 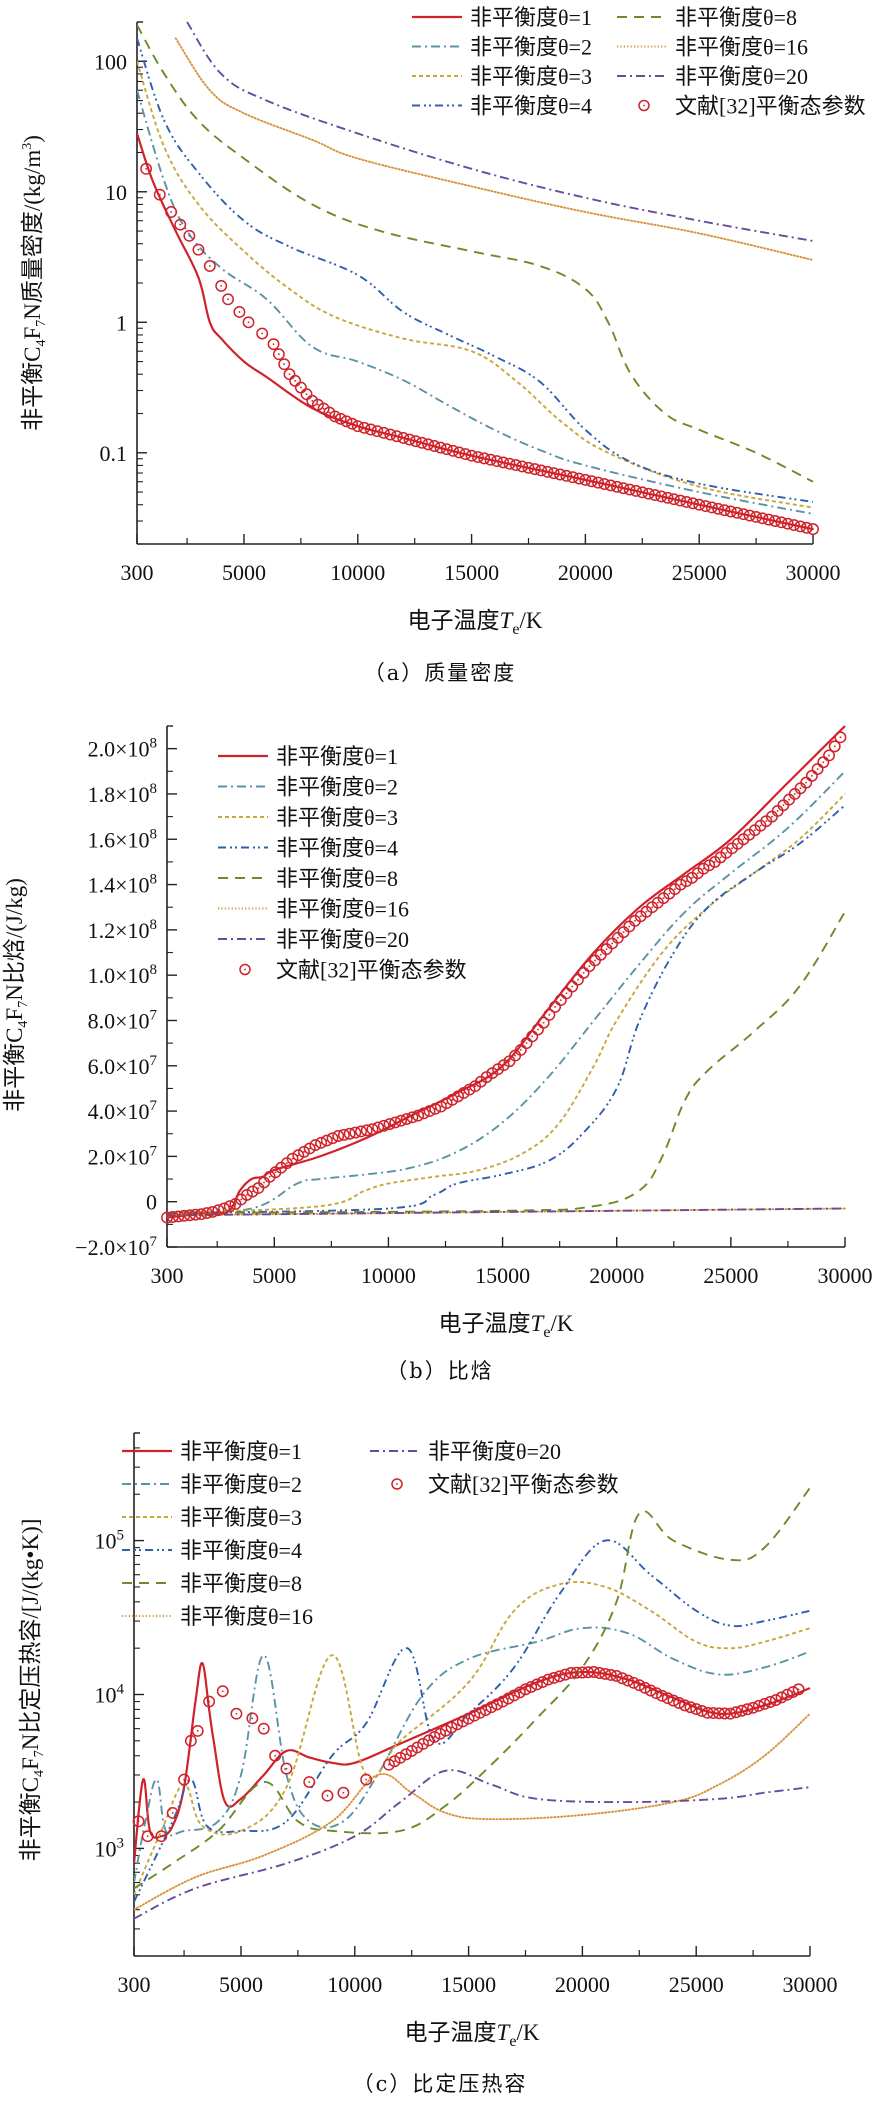 What do you see at coordinates (502, 106) in the screenshot?
I see `legend-item: 非平衡度θ=4` at bounding box center [502, 106].